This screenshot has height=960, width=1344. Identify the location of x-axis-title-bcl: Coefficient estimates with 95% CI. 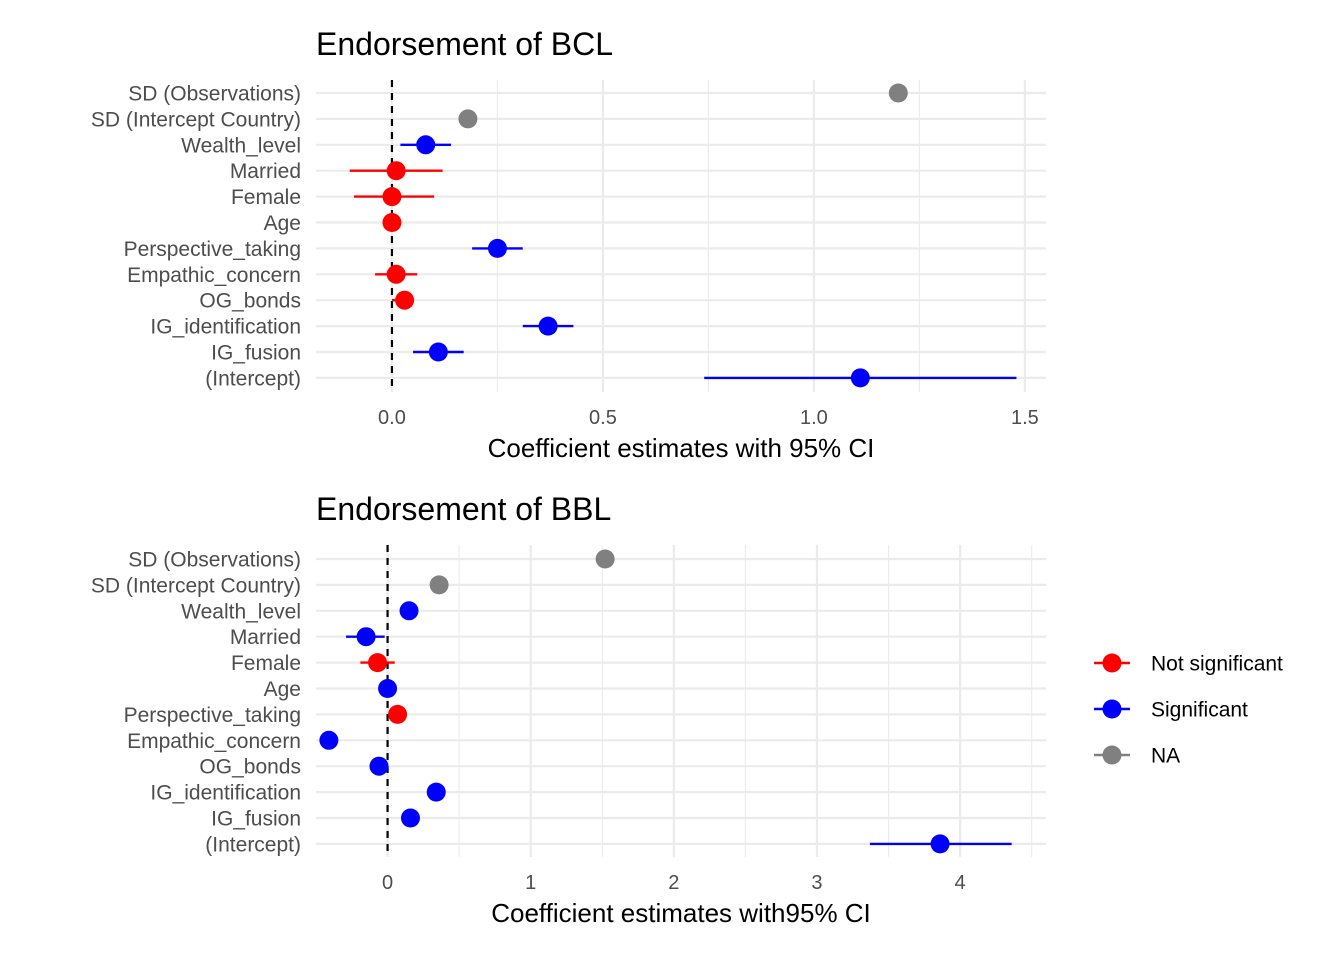
(681, 448).